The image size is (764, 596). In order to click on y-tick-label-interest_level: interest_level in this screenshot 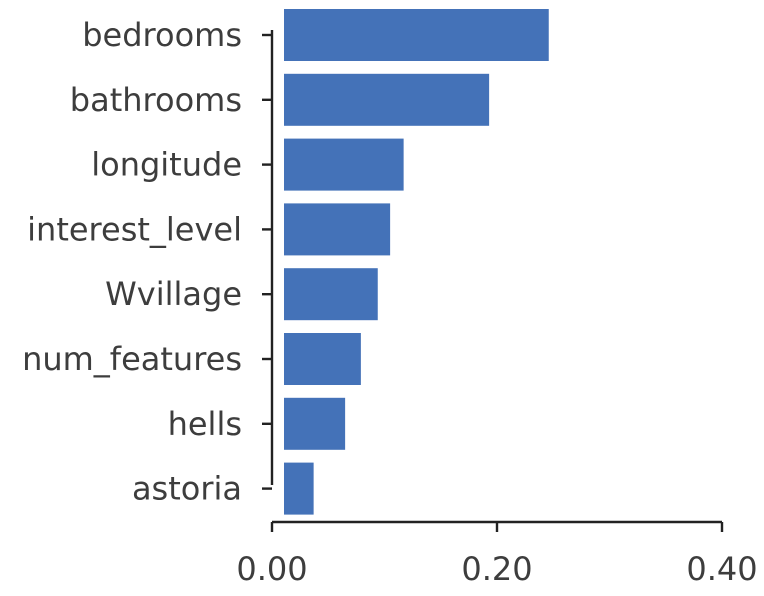, I will do `click(134, 229)`.